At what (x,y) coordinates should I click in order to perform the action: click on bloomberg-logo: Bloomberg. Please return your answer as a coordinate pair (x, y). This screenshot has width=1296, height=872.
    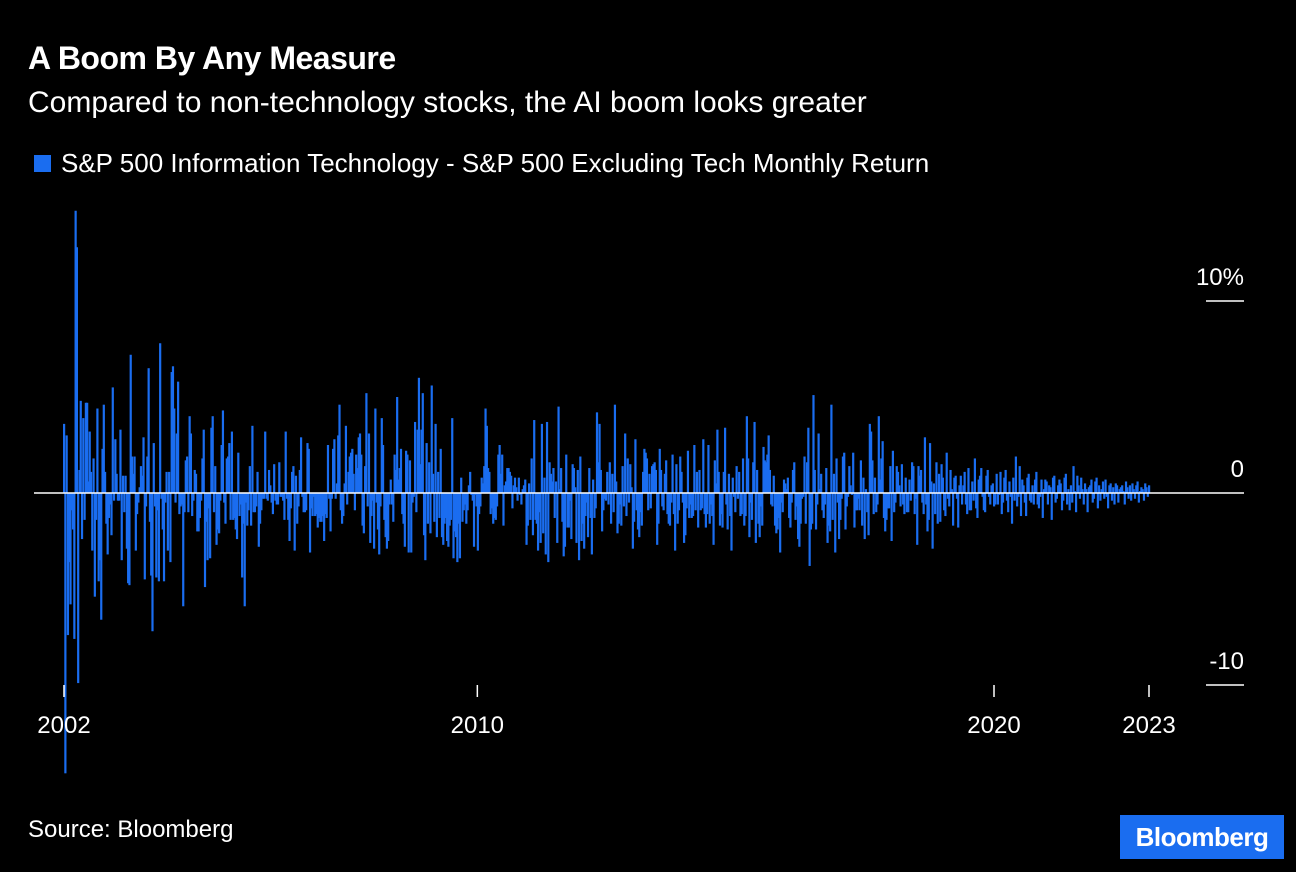
    Looking at the image, I should click on (1202, 837).